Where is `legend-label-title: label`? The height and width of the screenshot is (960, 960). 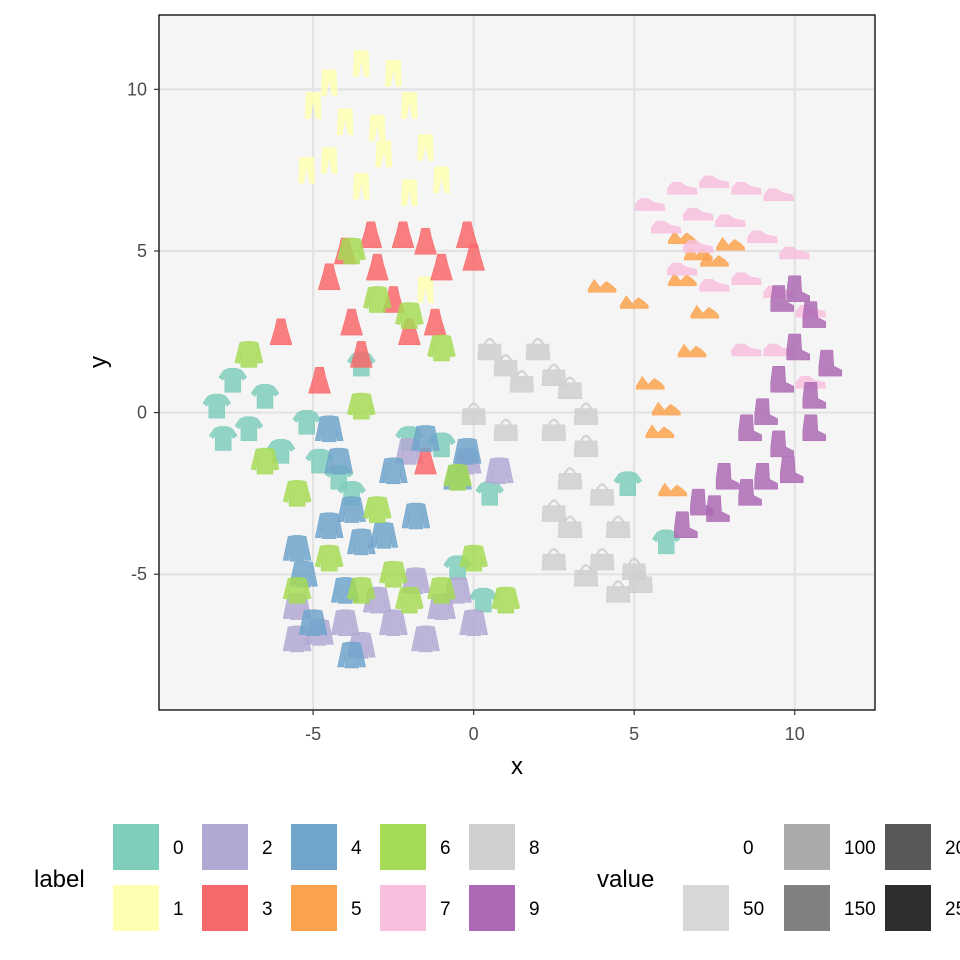 legend-label-title: label is located at coordinates (59, 879).